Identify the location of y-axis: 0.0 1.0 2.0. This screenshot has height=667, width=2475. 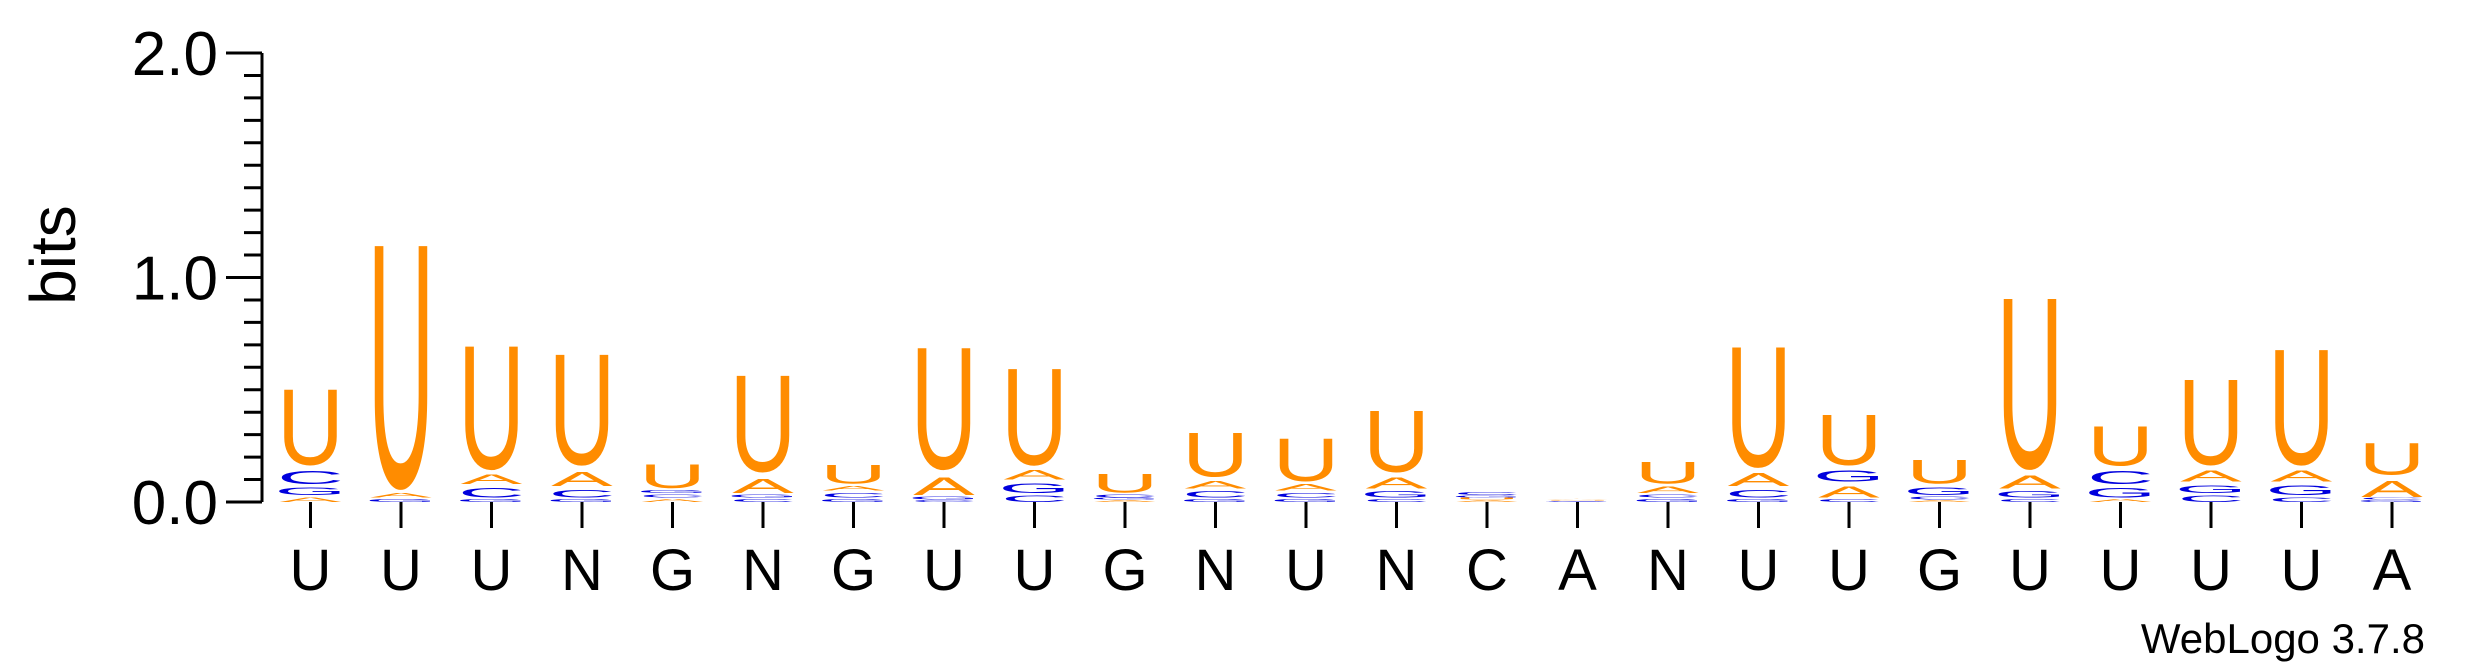
(198, 279).